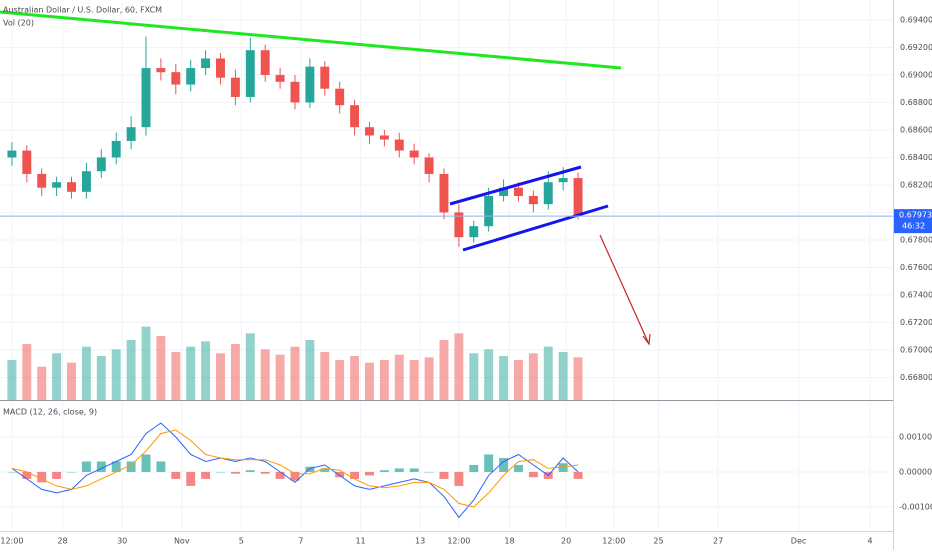 The width and height of the screenshot is (932, 554). Describe the element at coordinates (916, 322) in the screenshot. I see `y-tick-label: 0.67200` at that location.